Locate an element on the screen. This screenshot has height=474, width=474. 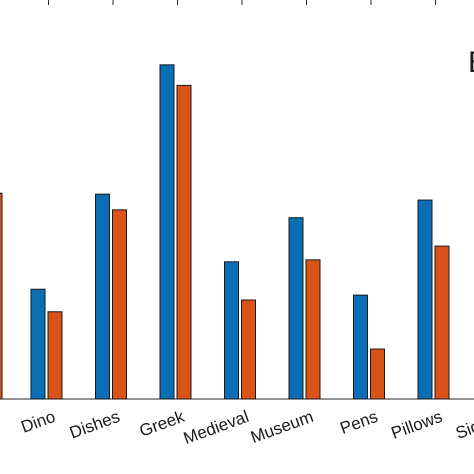
bar-partial is located at coordinates (1, 296).